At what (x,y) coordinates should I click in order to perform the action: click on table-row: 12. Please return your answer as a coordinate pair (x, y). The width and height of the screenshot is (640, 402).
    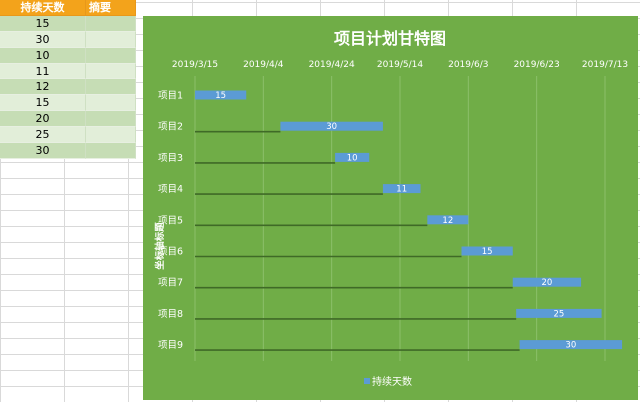
    Looking at the image, I should click on (68, 87).